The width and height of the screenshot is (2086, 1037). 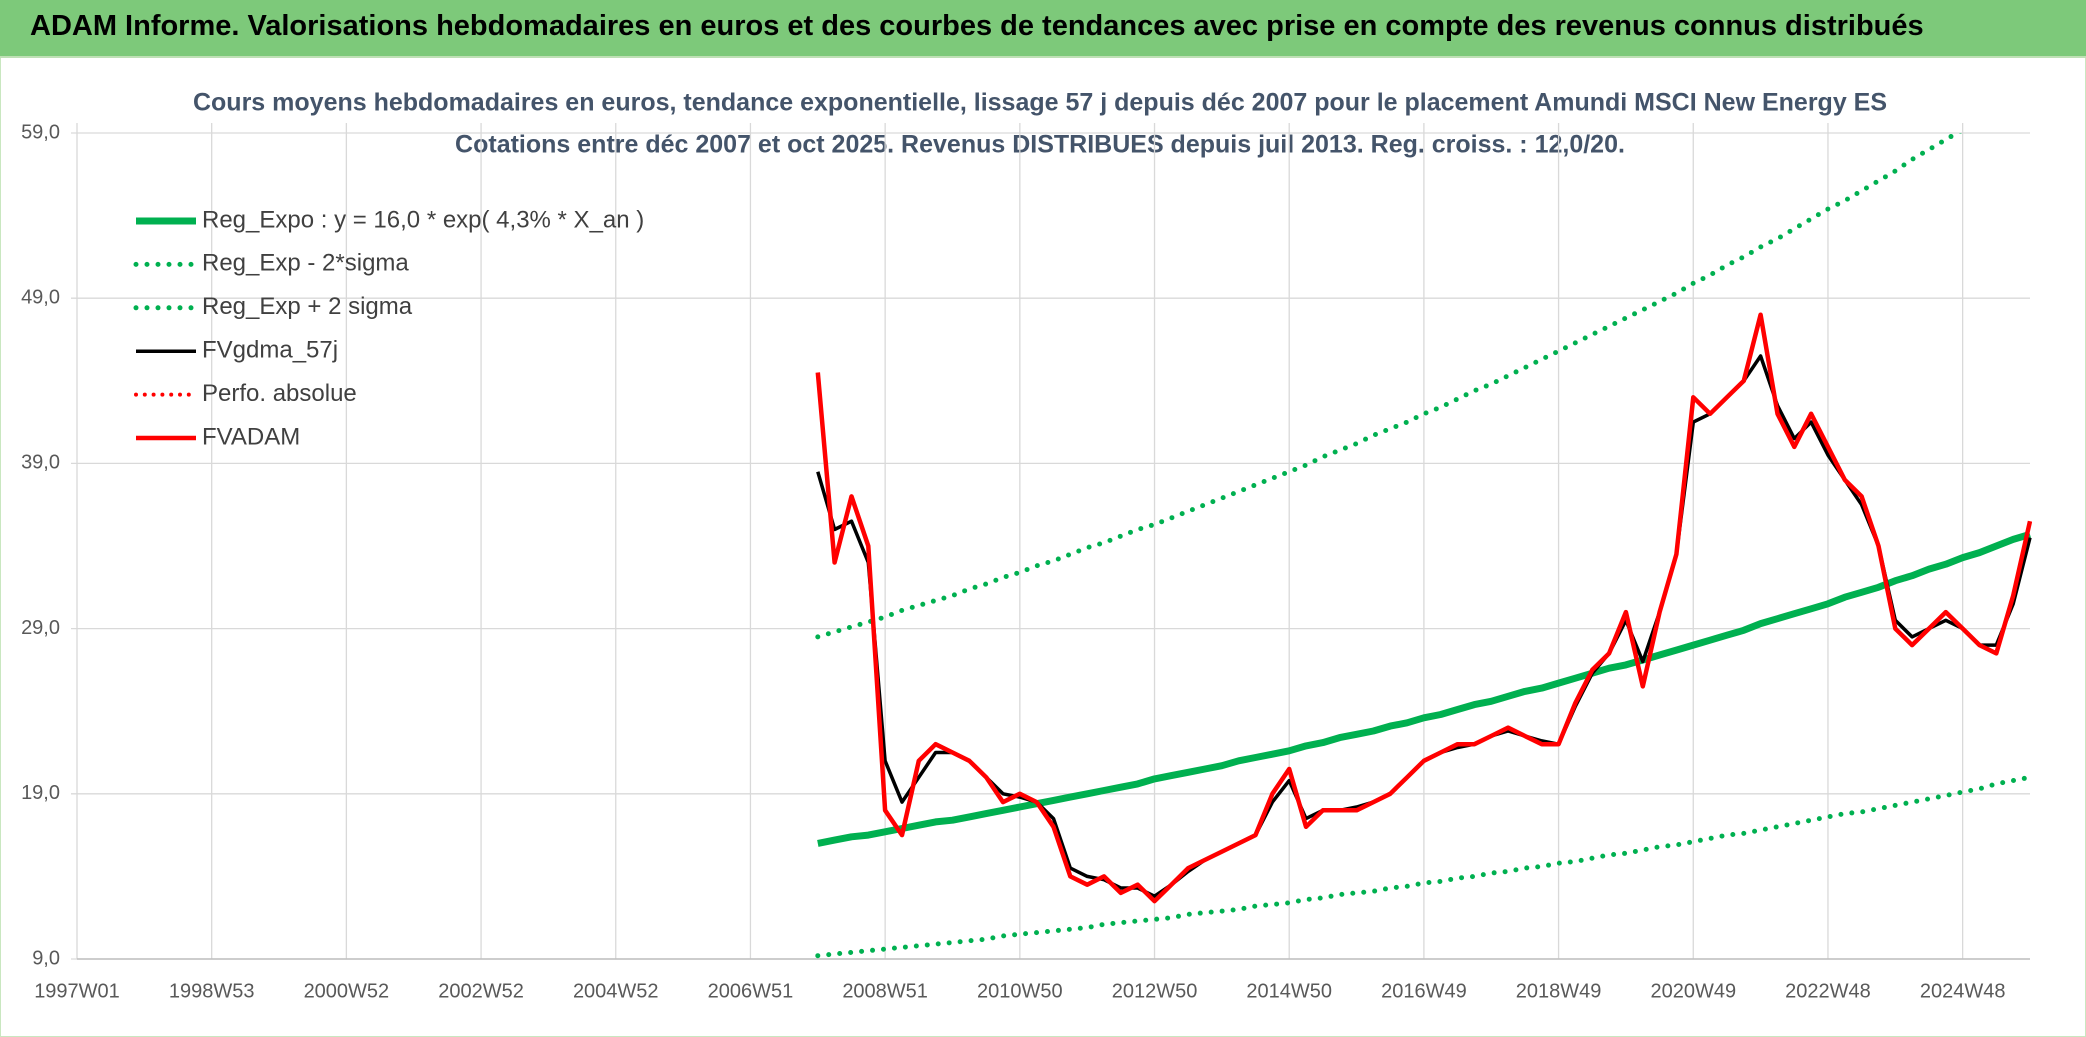 What do you see at coordinates (212, 991) in the screenshot?
I see `x-tick-label: 1998W53` at bounding box center [212, 991].